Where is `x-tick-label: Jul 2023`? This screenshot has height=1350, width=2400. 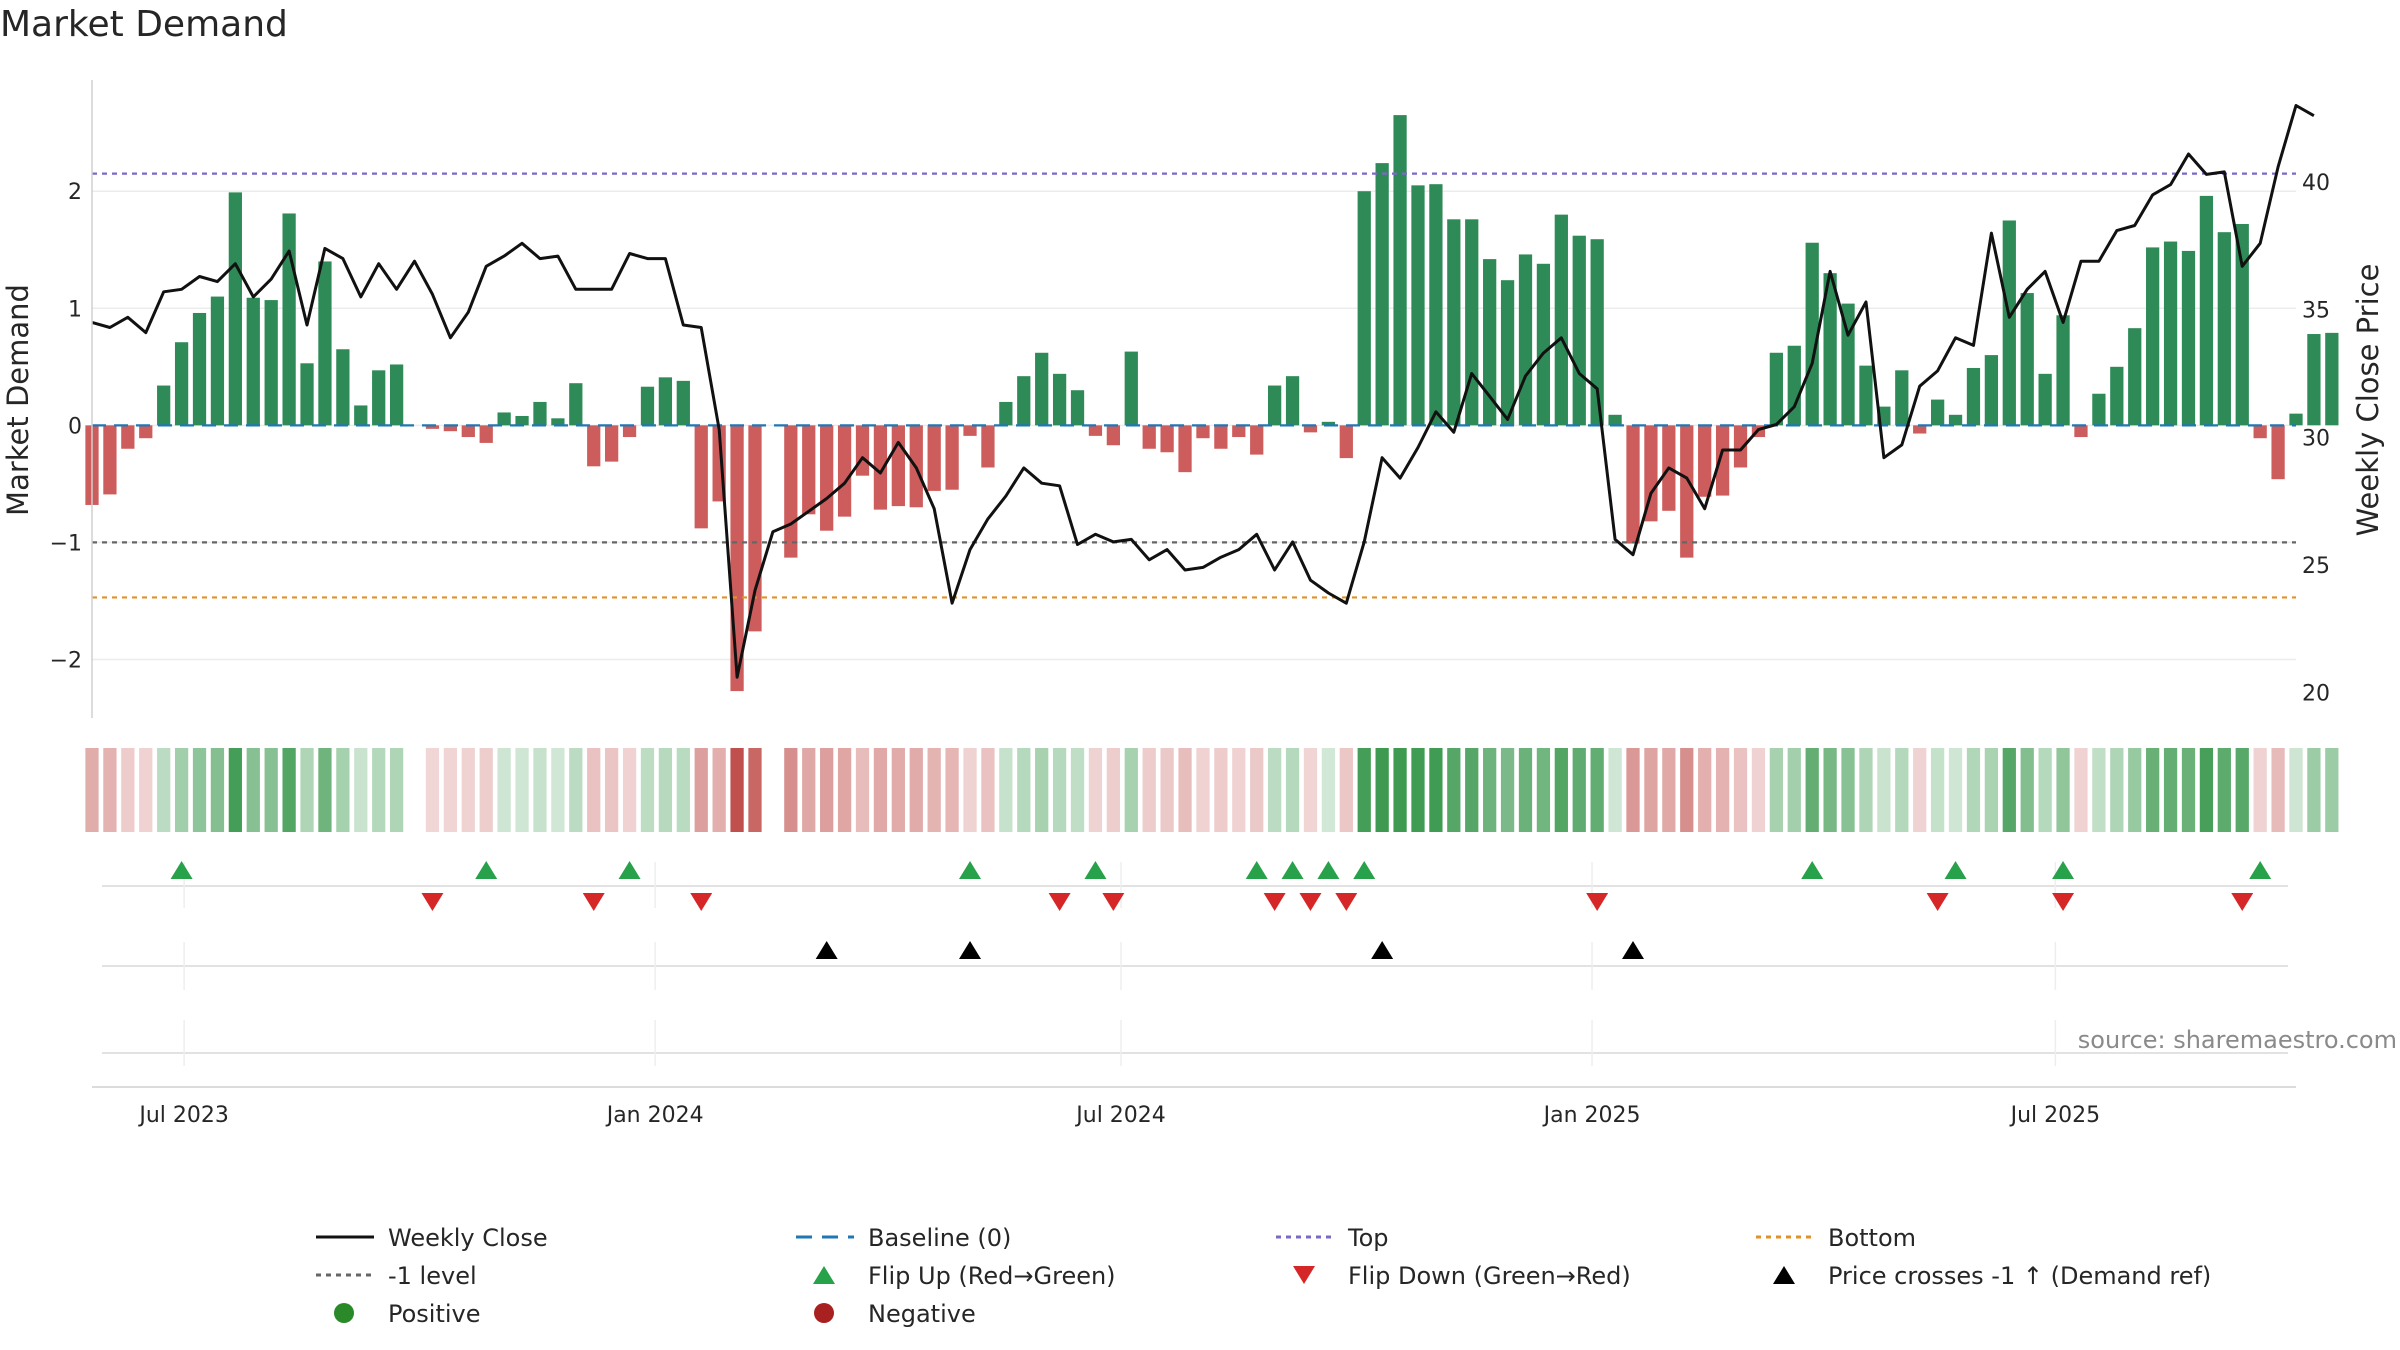 x-tick-label: Jul 2023 is located at coordinates (183, 1115).